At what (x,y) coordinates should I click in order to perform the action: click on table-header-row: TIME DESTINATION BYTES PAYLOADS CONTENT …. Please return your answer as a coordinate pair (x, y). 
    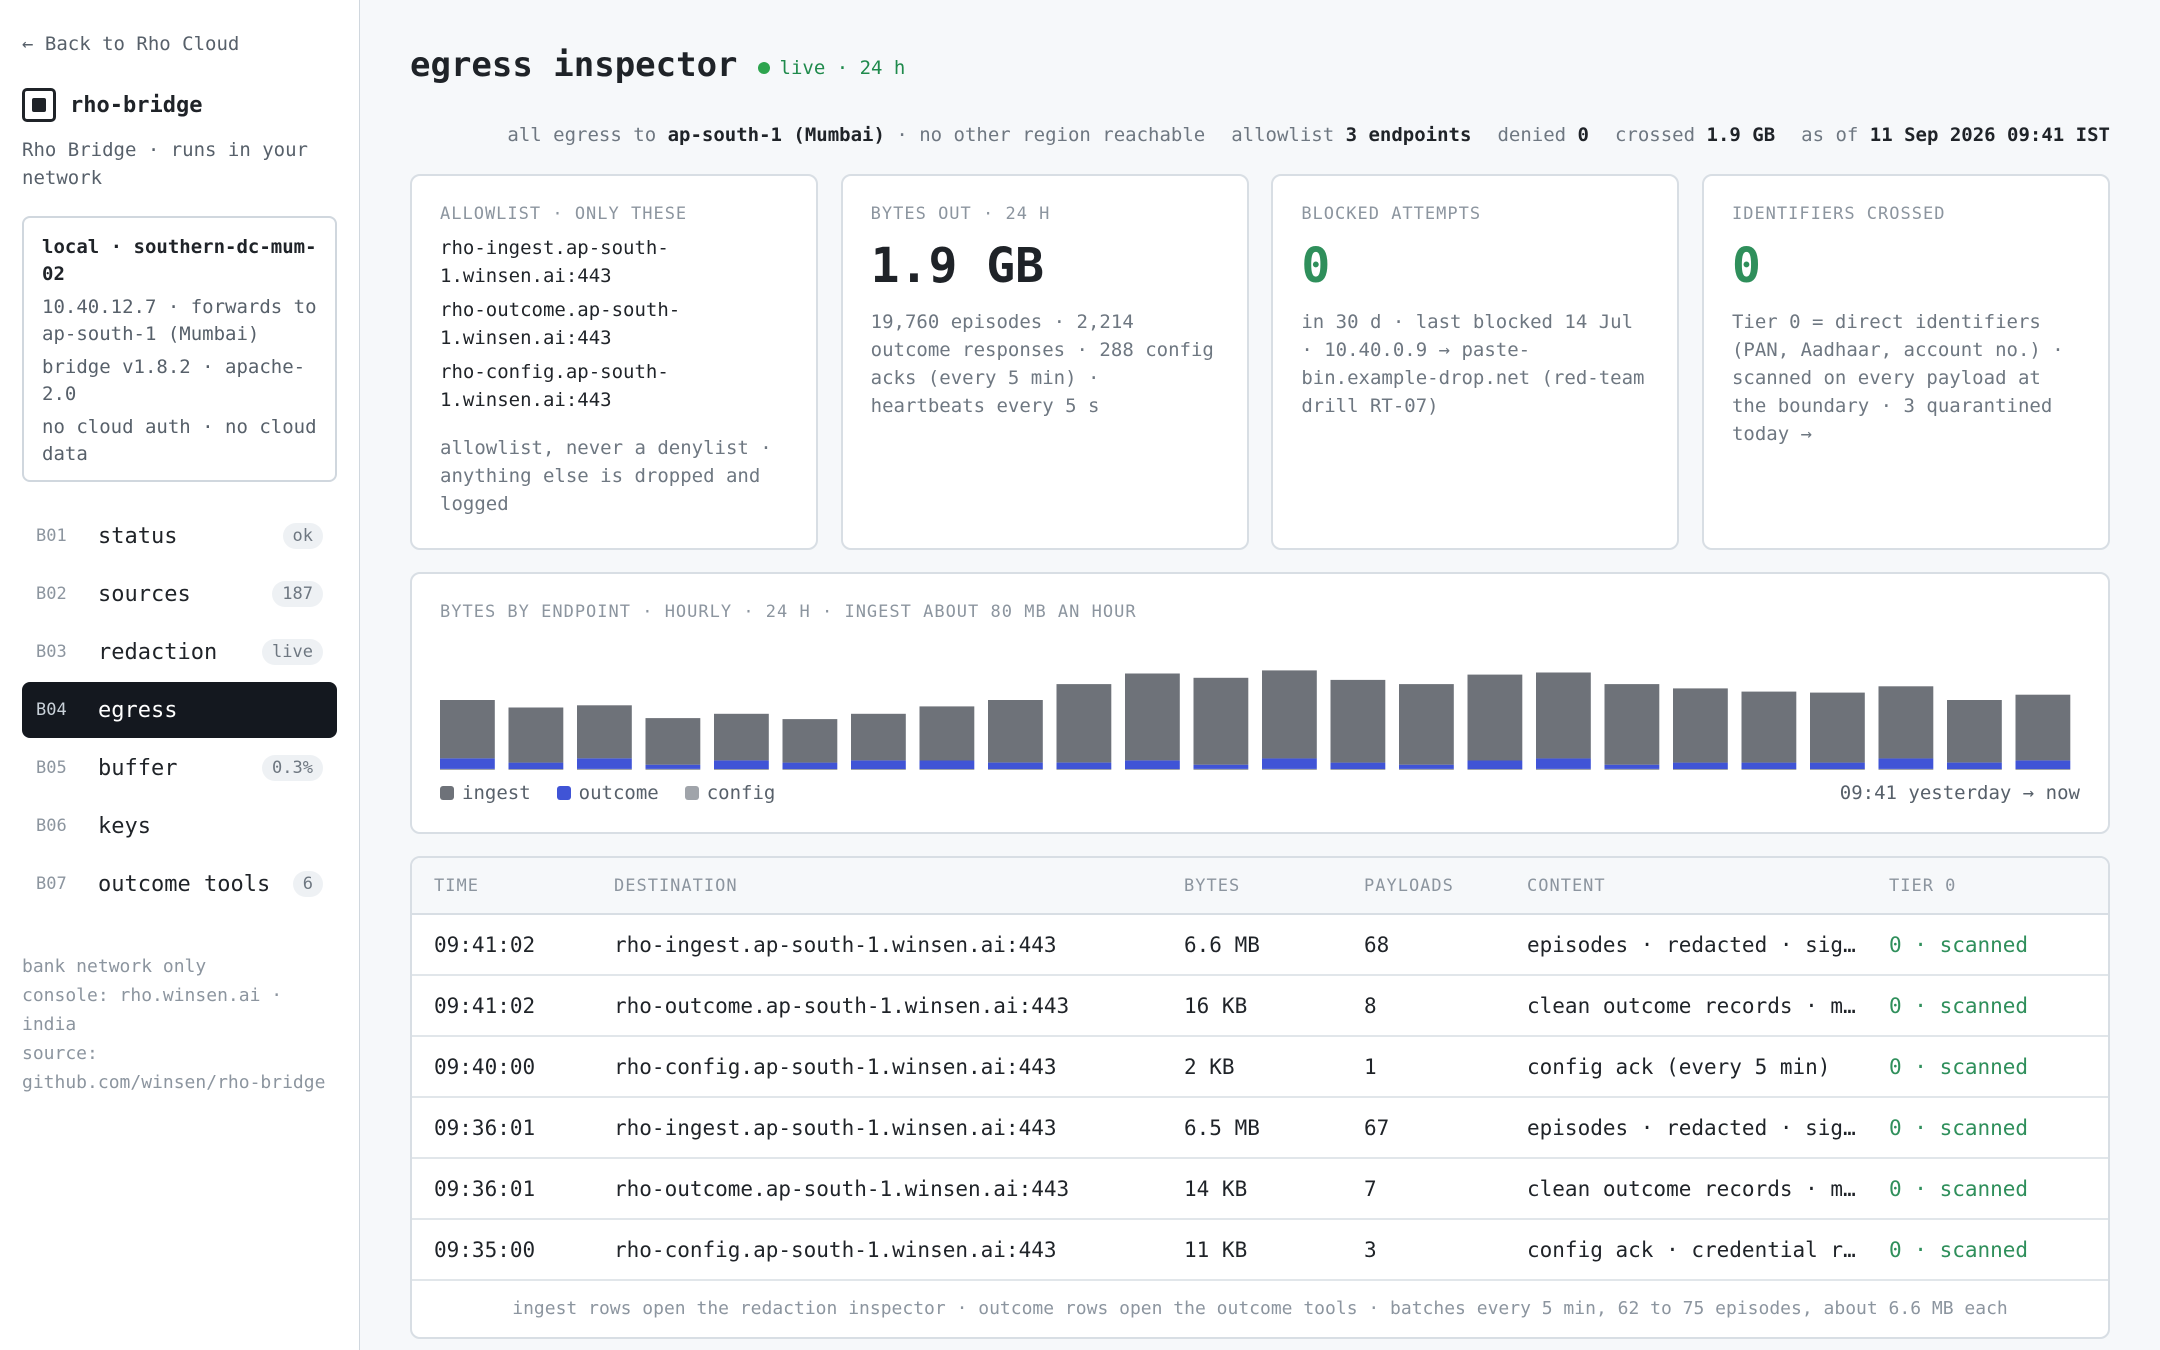
    Looking at the image, I should click on (1260, 886).